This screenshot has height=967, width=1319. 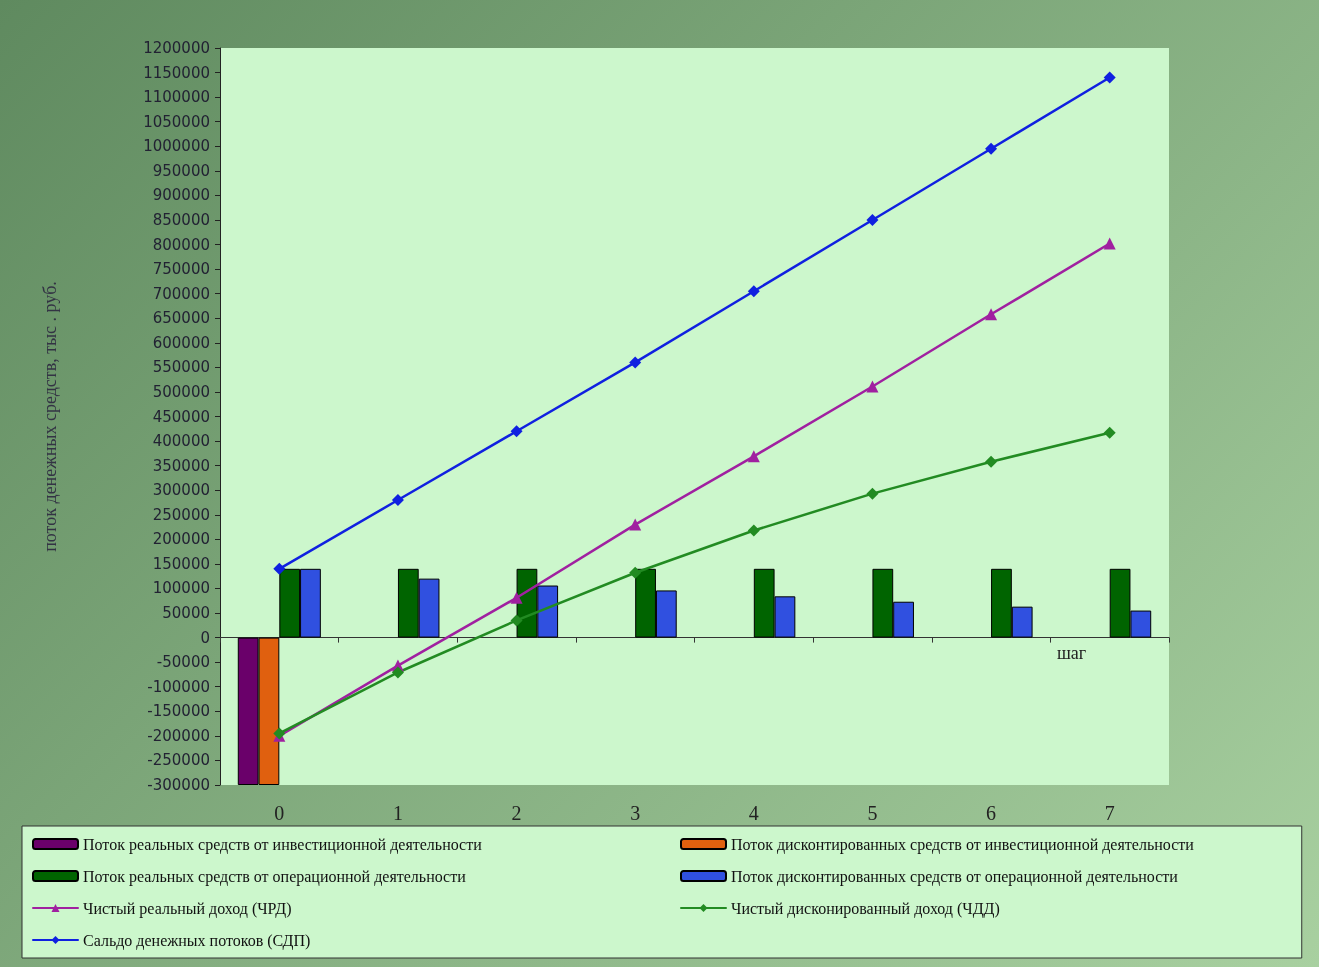 I want to click on y-tick-label: 900000, so click(x=181, y=195).